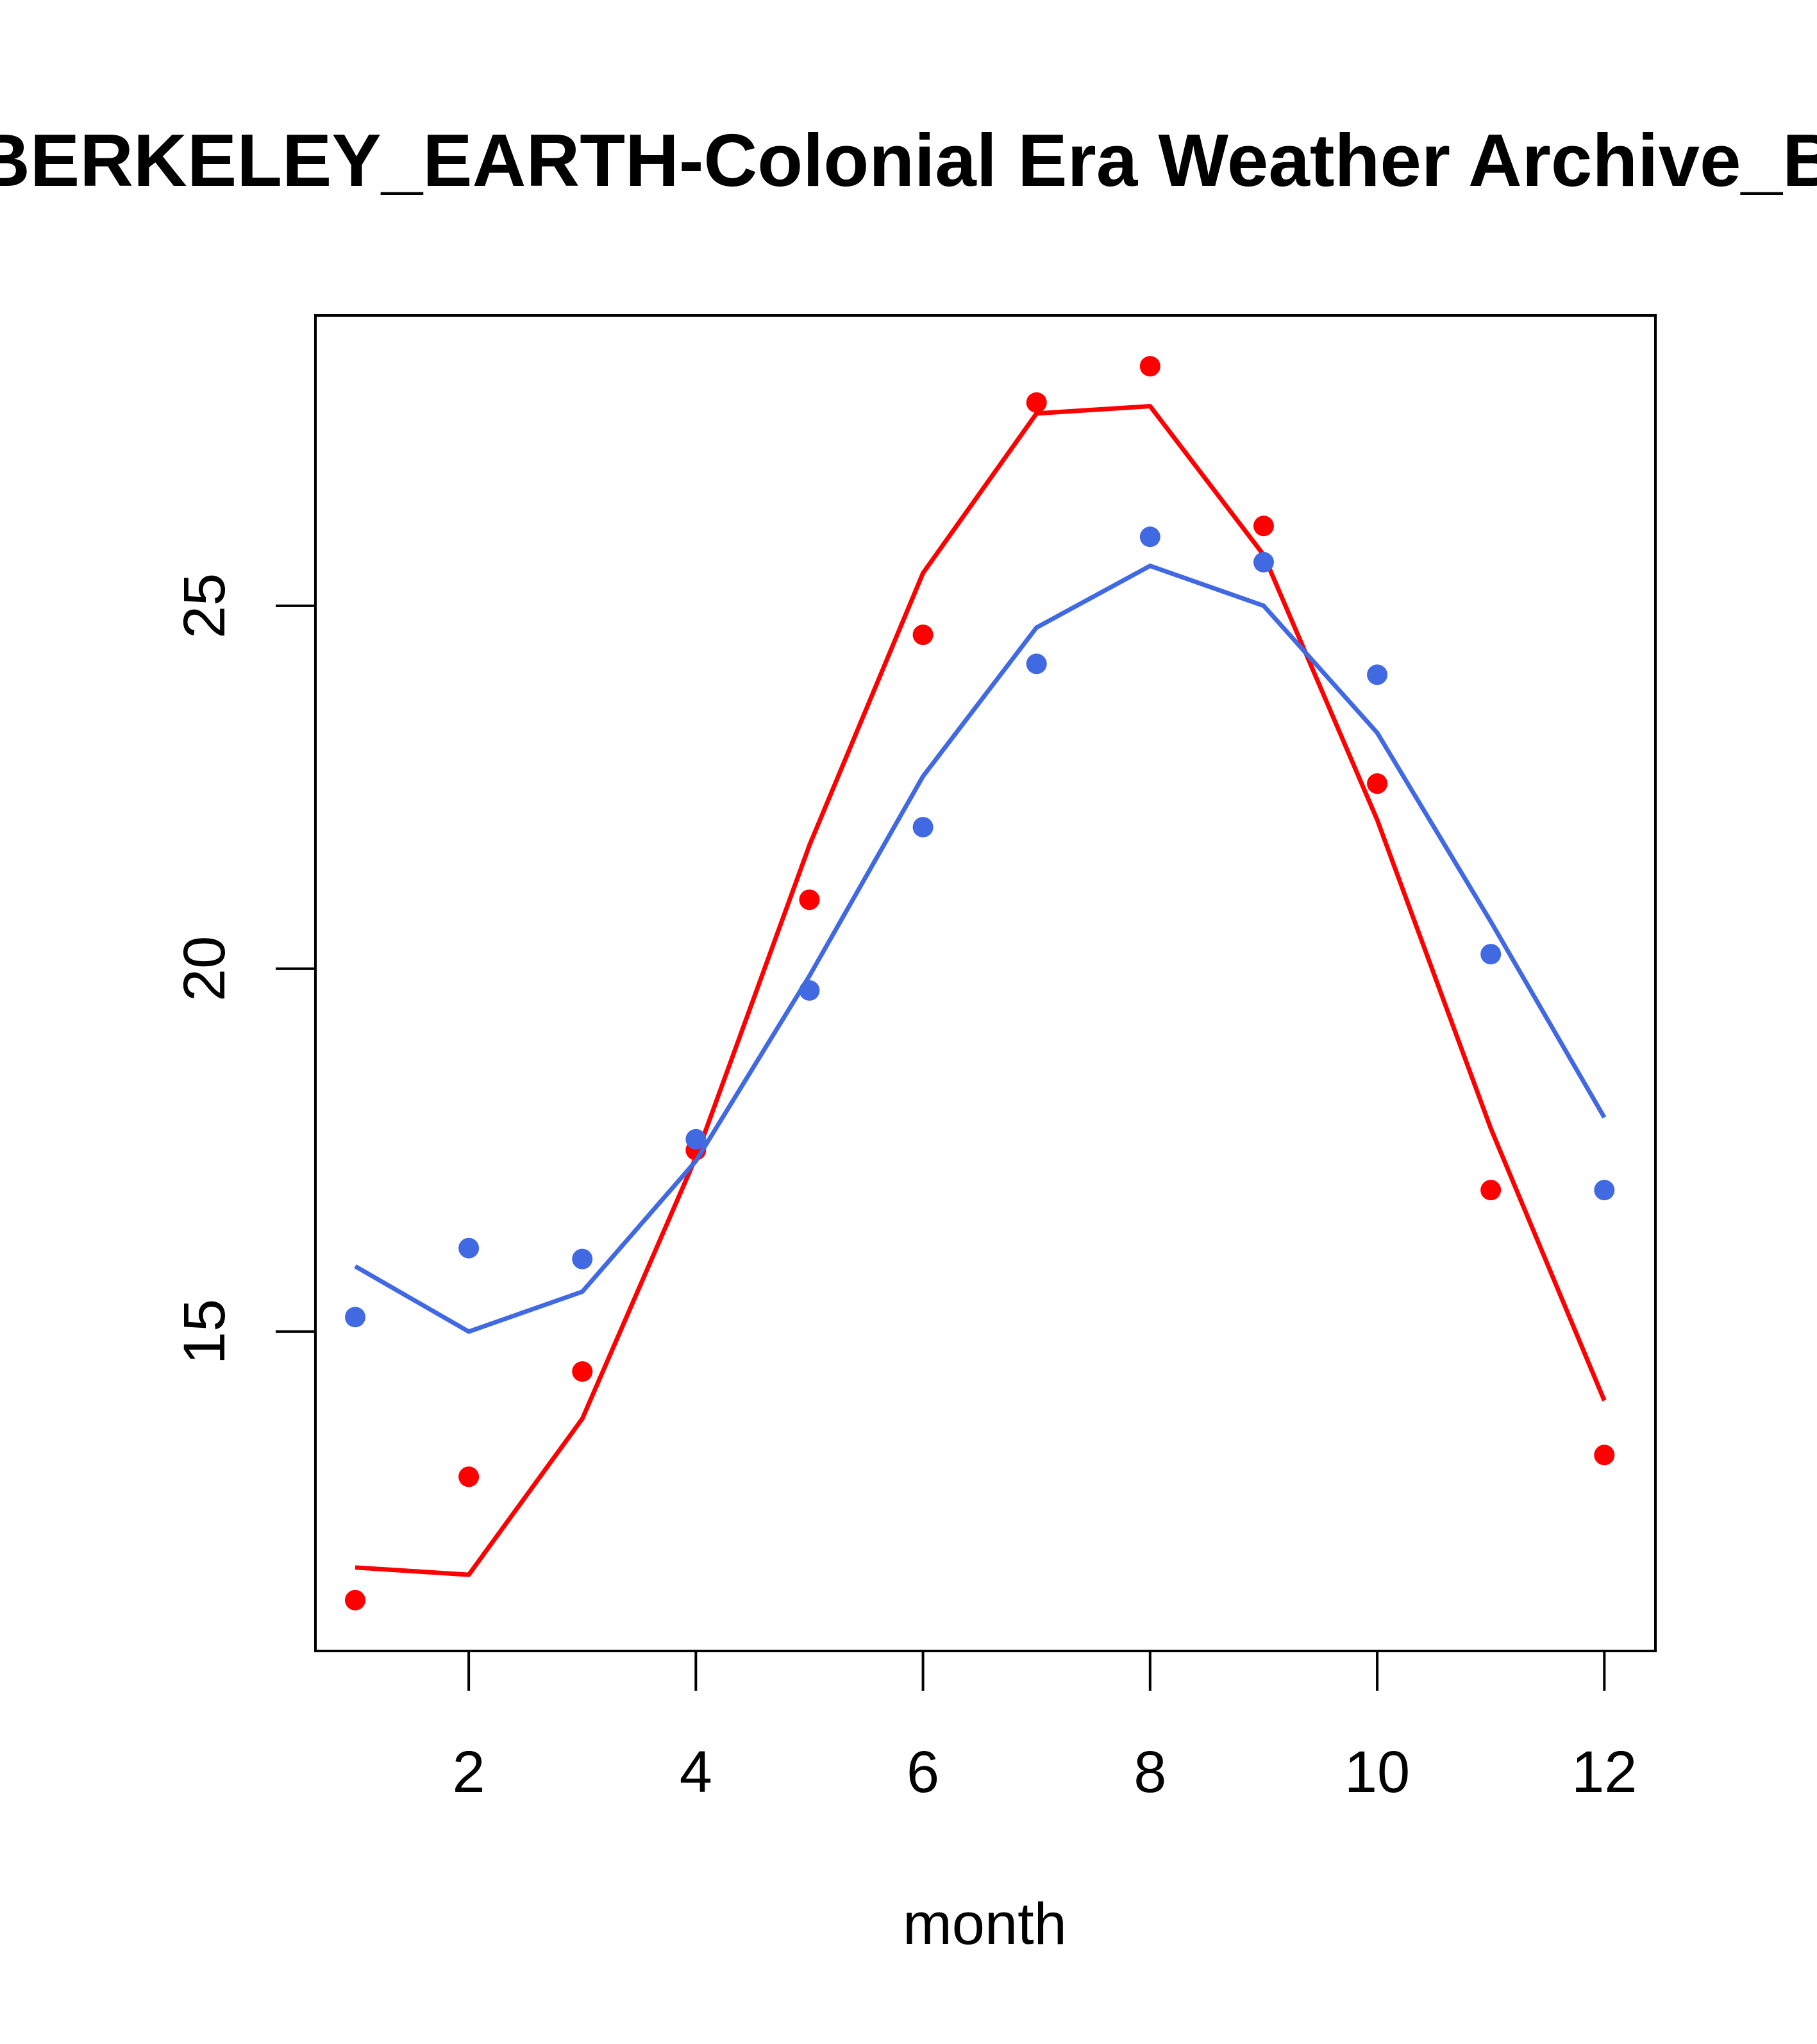 The height and width of the screenshot is (2044, 1817). What do you see at coordinates (1045, 1728) in the screenshot?
I see `x-axis: 2 4 6 8 10 12` at bounding box center [1045, 1728].